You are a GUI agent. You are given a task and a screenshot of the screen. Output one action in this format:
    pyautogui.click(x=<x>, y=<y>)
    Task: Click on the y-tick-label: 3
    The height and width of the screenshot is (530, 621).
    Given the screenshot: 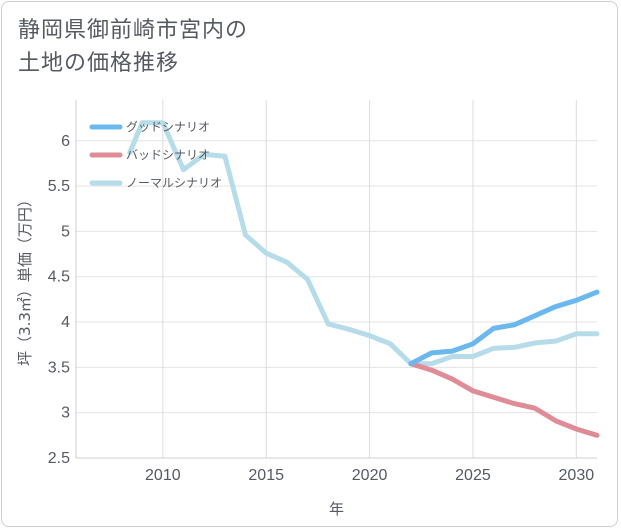 What is the action you would take?
    pyautogui.click(x=65, y=413)
    